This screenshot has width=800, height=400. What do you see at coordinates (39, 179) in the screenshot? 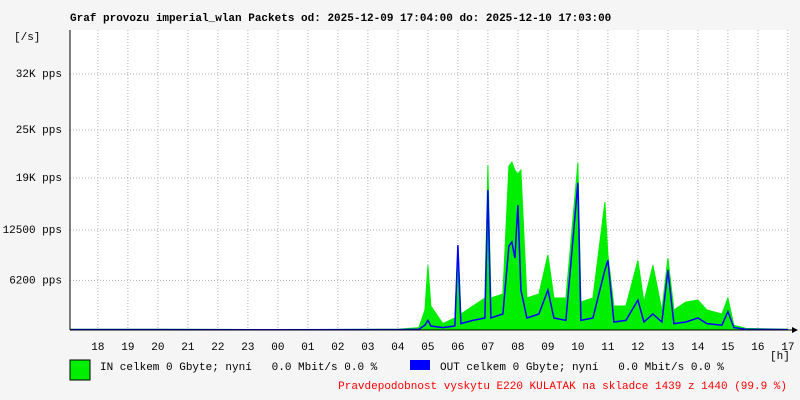
I see `y-tick-label: 19K pps` at bounding box center [39, 179].